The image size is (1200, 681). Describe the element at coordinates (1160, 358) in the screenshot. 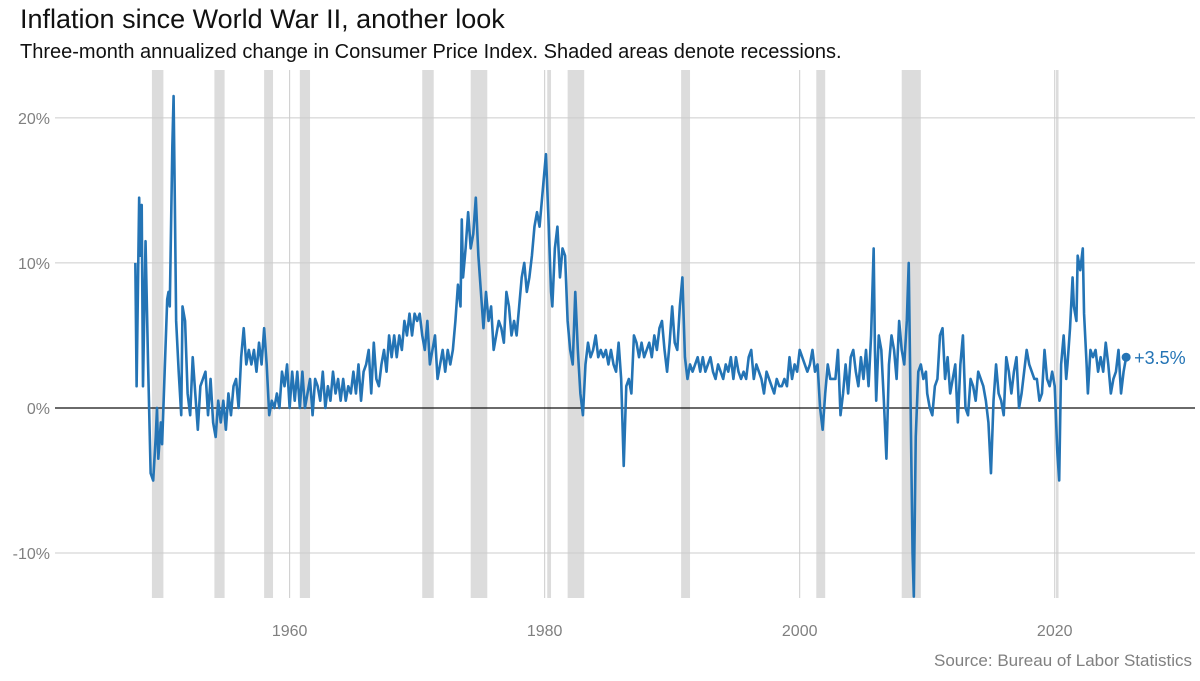

I see `end-label: +3.5%` at that location.